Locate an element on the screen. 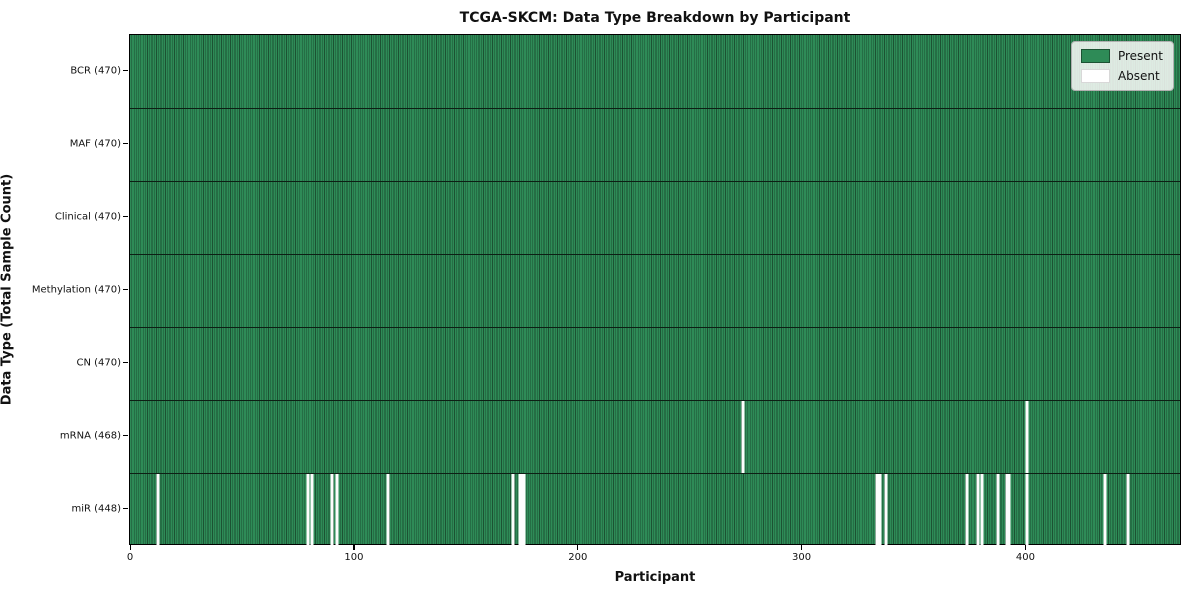 This screenshot has height=600, width=1200. legend-label-present: Present is located at coordinates (1140, 56).